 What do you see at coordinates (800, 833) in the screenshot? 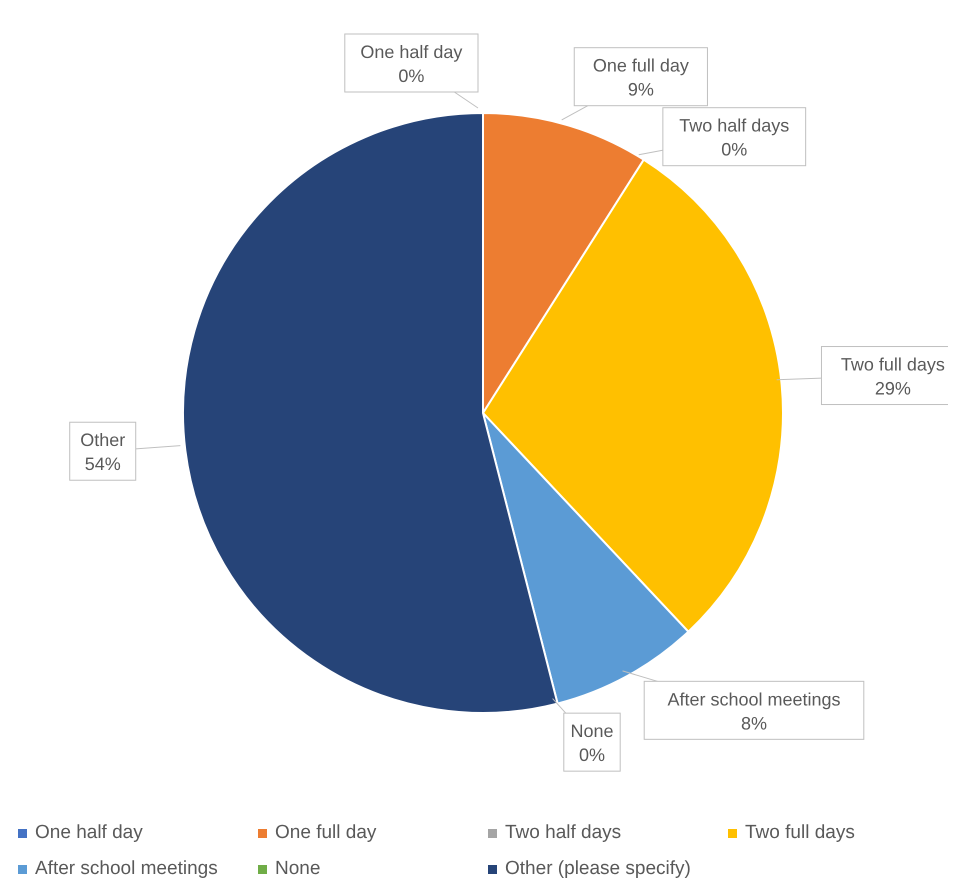
I see `legend-label: Two full days` at bounding box center [800, 833].